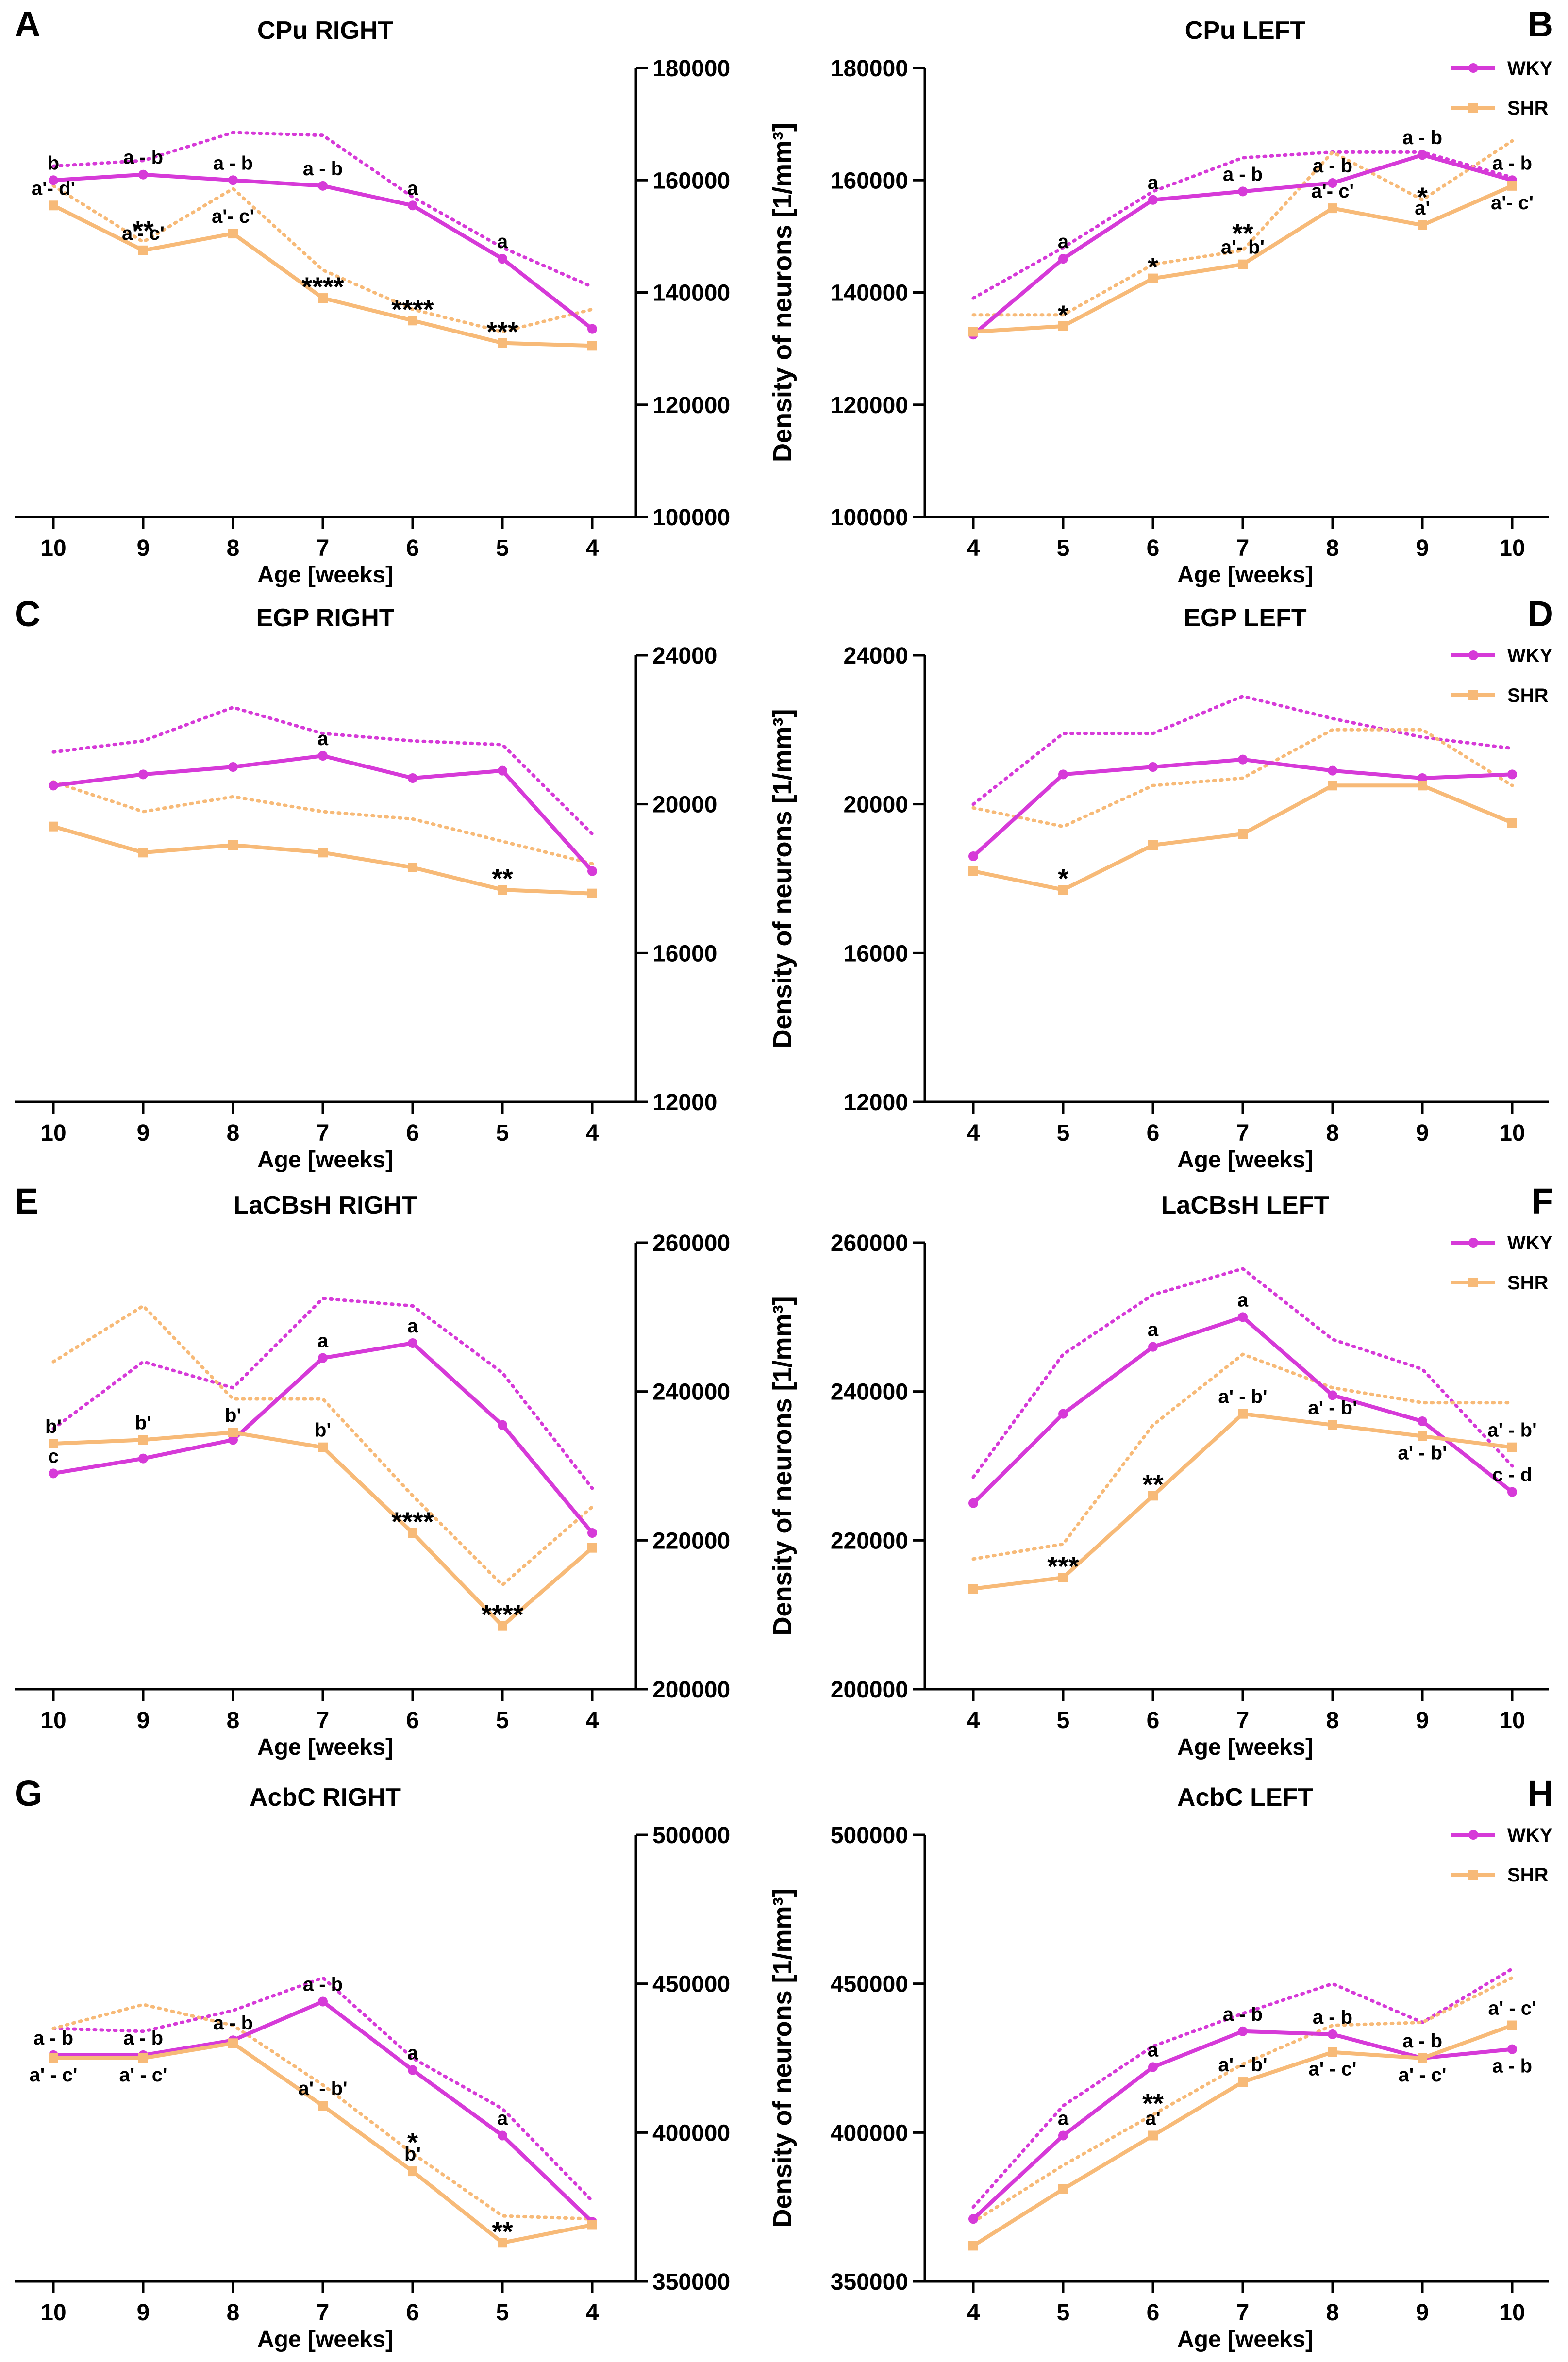 The height and width of the screenshot is (2362, 1568). I want to click on legend-marker-wky, so click(1473, 1243).